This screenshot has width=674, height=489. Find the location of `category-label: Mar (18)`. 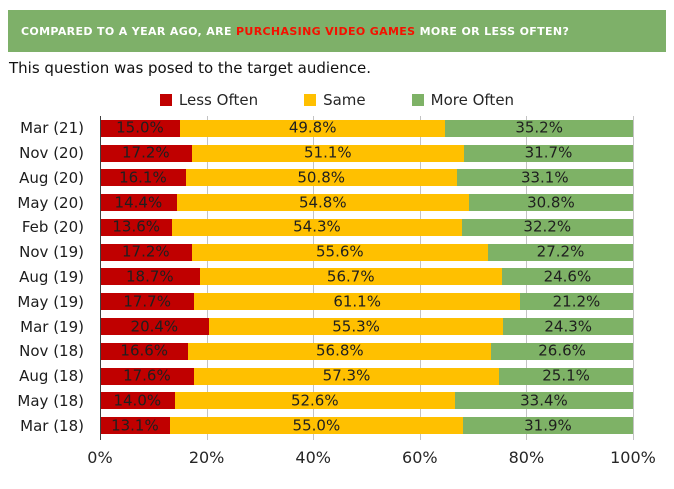

category-label: Mar (18) is located at coordinates (52, 425).